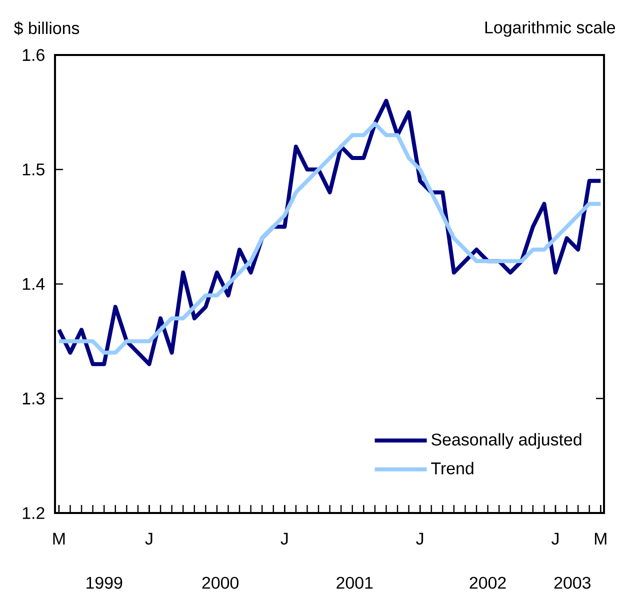 This screenshot has height=594, width=617. I want to click on text: Logarithmic scale, so click(550, 29).